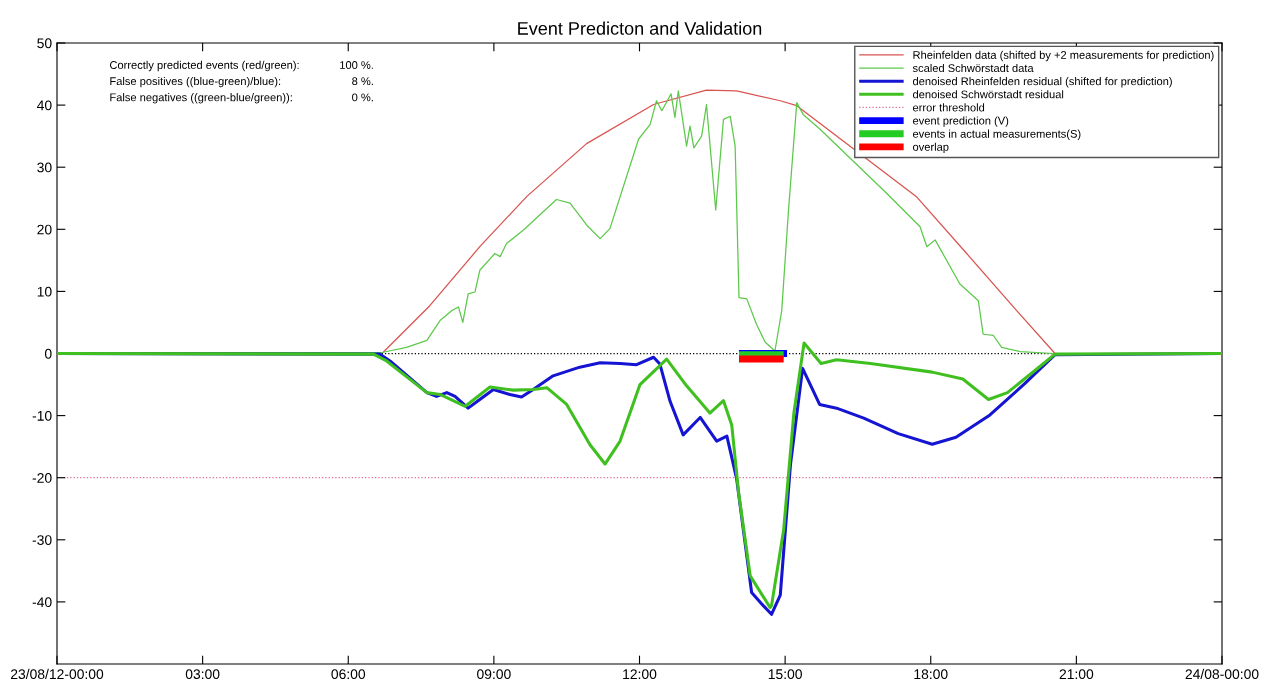 The height and width of the screenshot is (686, 1269). What do you see at coordinates (201, 98) in the screenshot?
I see `annotation: False negatives ((green-blue/green)):` at bounding box center [201, 98].